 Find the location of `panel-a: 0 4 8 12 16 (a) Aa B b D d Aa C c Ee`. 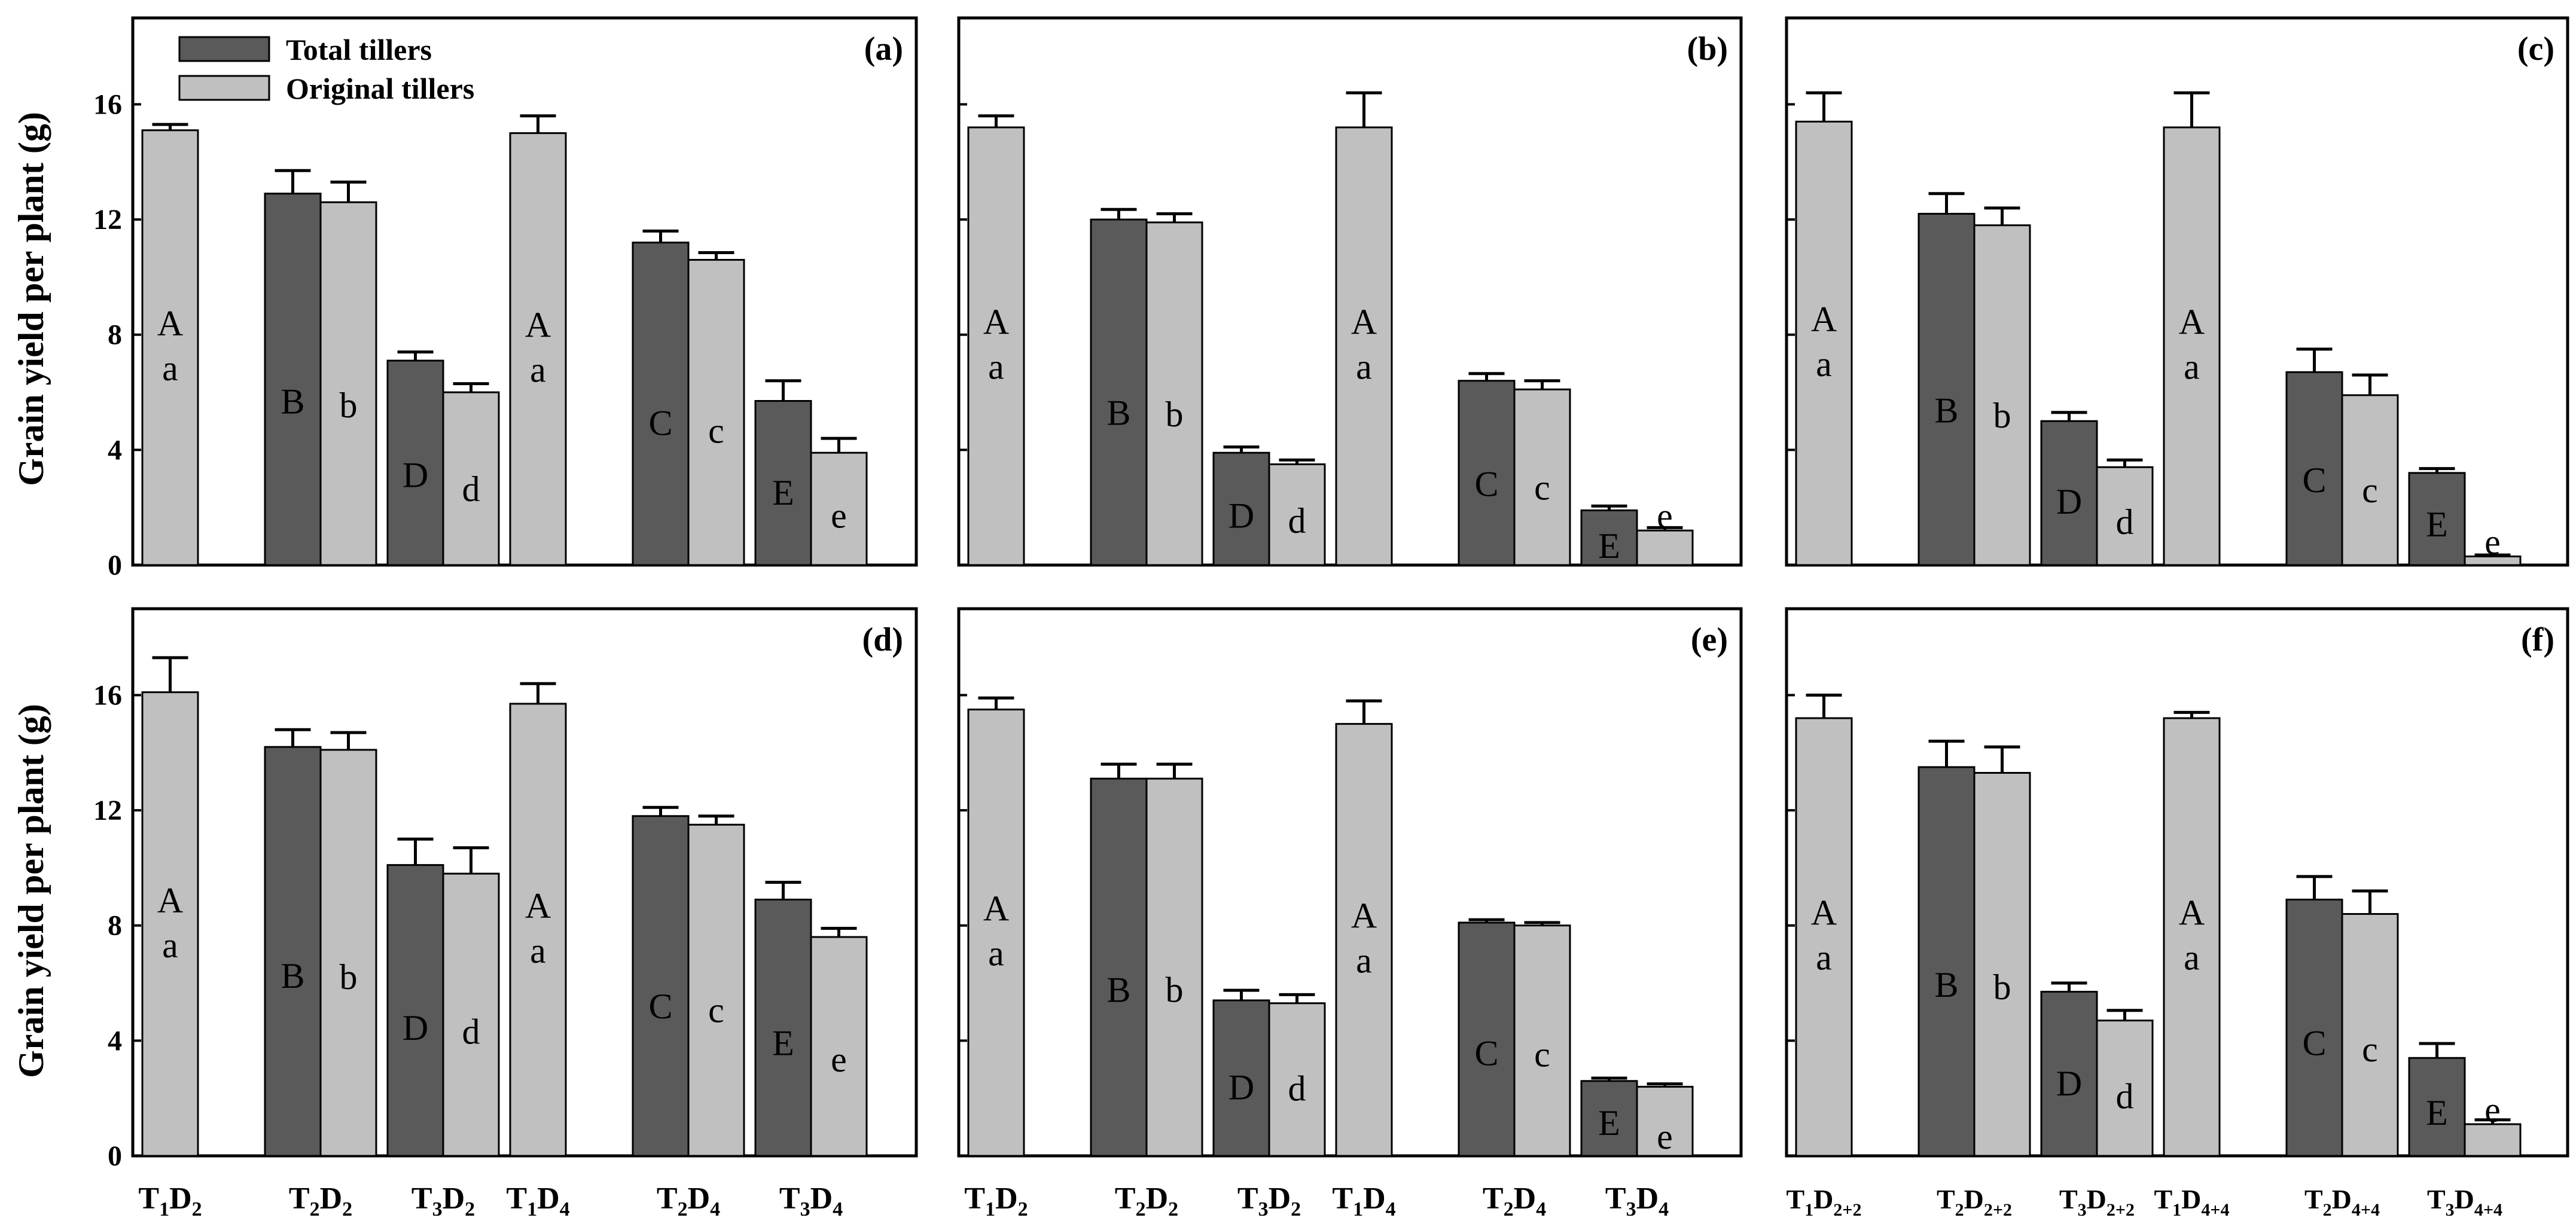

panel-a: 0 4 8 12 16 (a) Aa B b D d Aa C c Ee is located at coordinates (505, 298).